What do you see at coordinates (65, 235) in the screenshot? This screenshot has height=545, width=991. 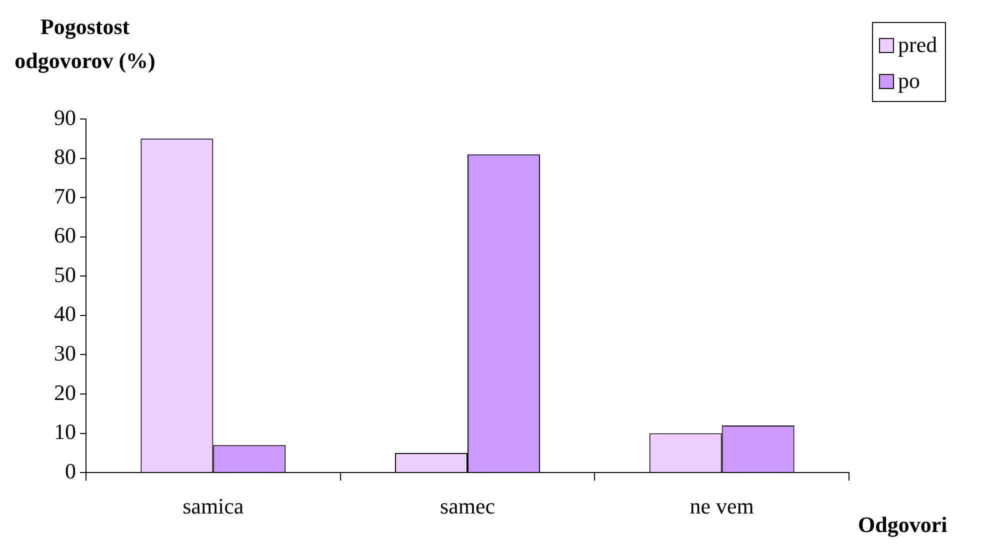 I see `y-tick-label: 60` at bounding box center [65, 235].